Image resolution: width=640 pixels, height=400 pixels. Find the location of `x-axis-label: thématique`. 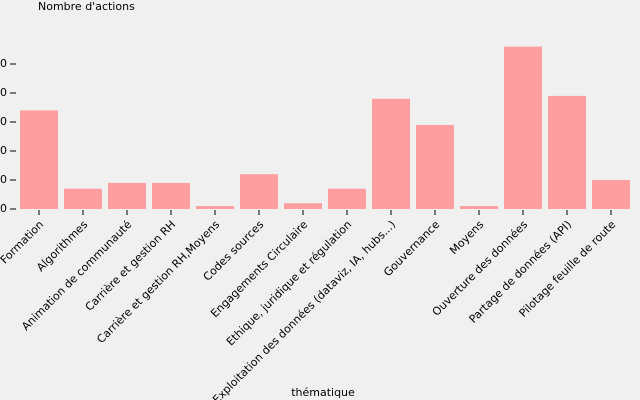

x-axis-label: thématique is located at coordinates (323, 392).